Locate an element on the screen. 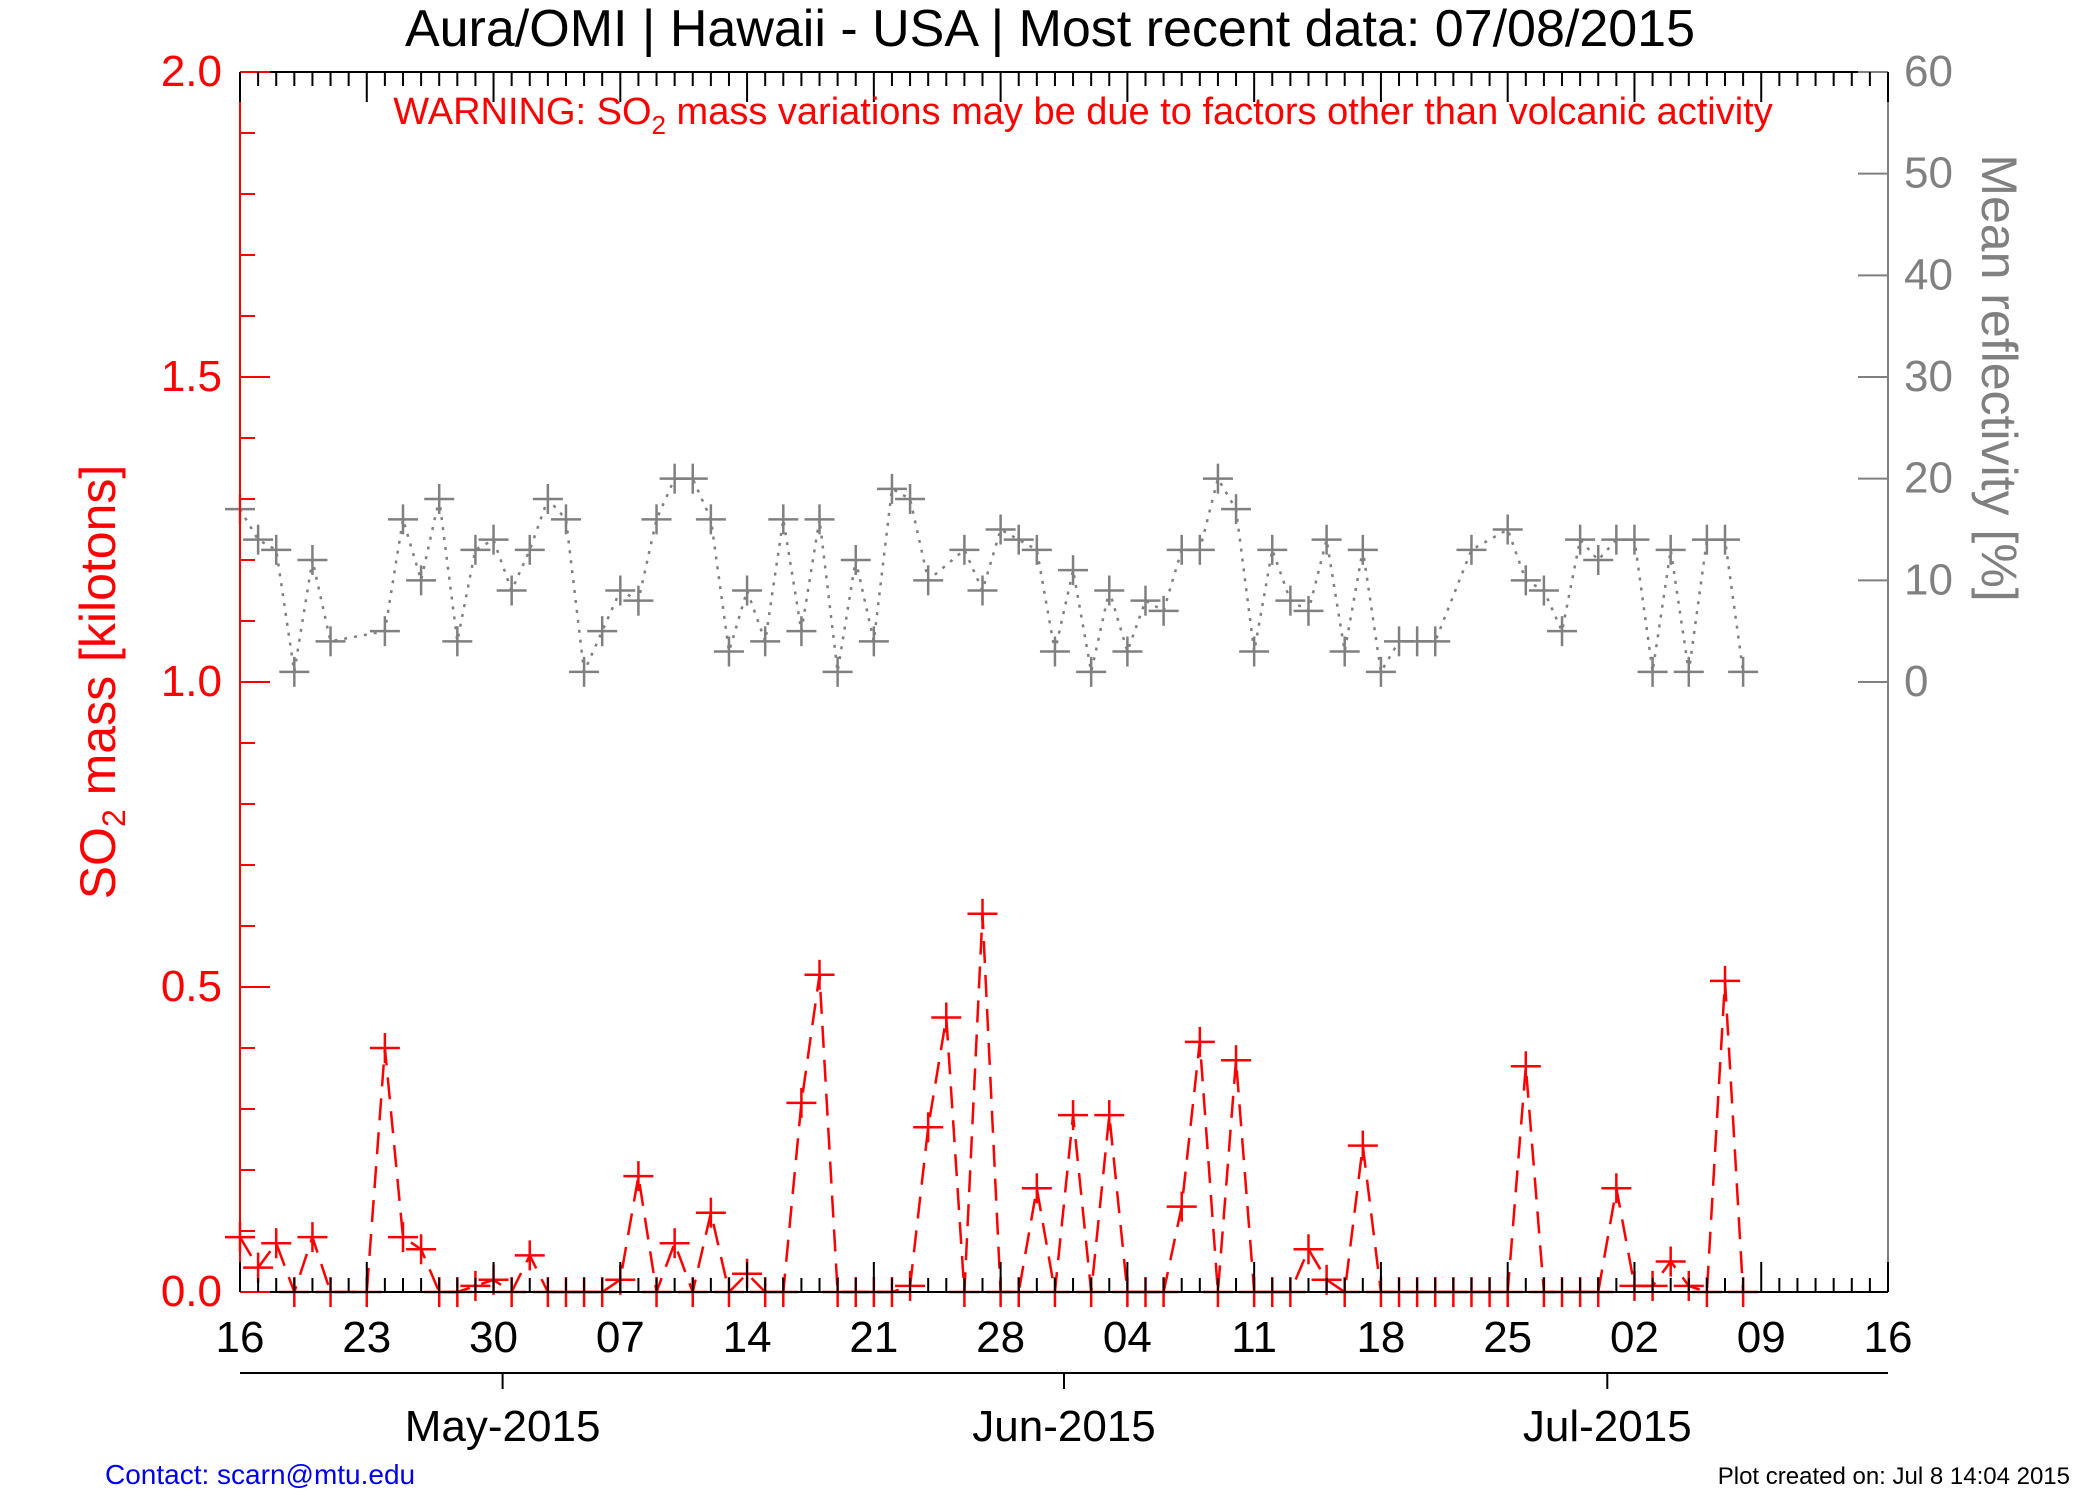 The width and height of the screenshot is (2100, 1500). x-tick-label: 23 is located at coordinates (366, 1337).